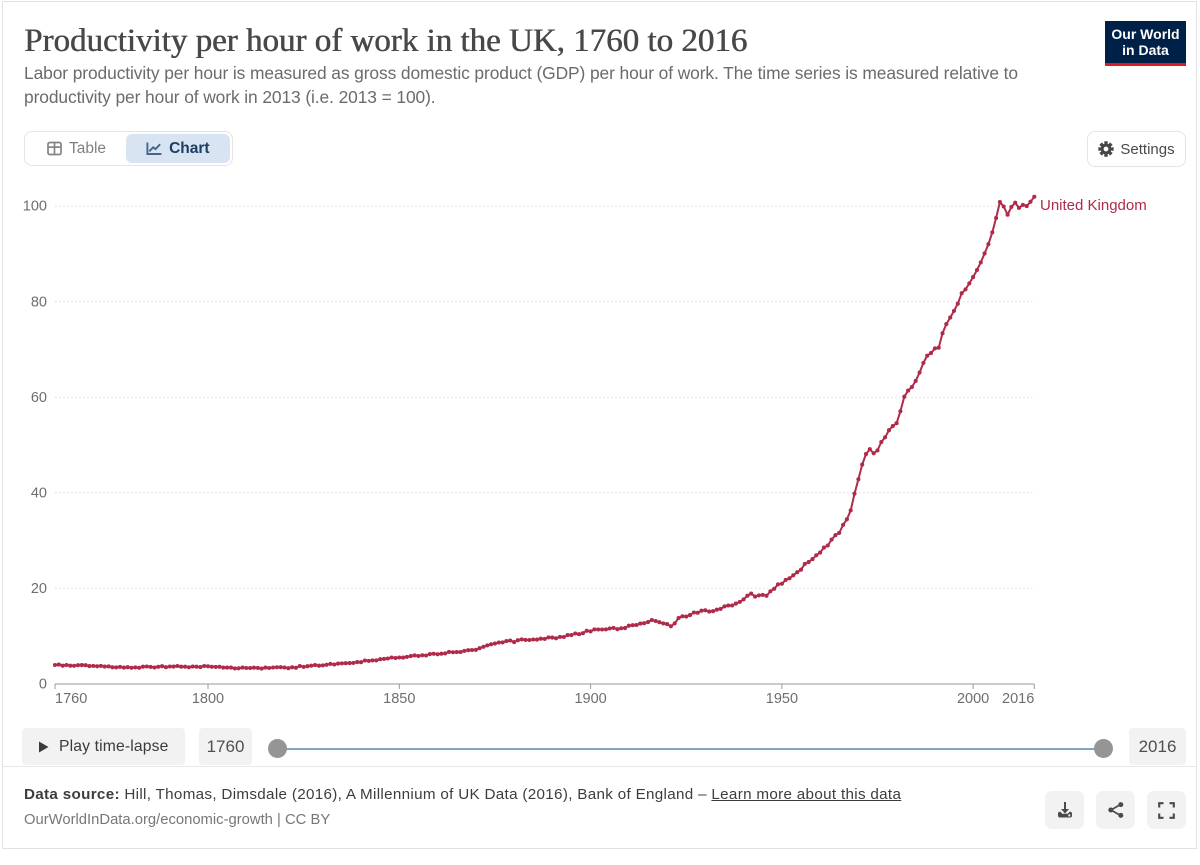 This screenshot has height=865, width=1200. What do you see at coordinates (39, 494) in the screenshot?
I see `svg-text: 40` at bounding box center [39, 494].